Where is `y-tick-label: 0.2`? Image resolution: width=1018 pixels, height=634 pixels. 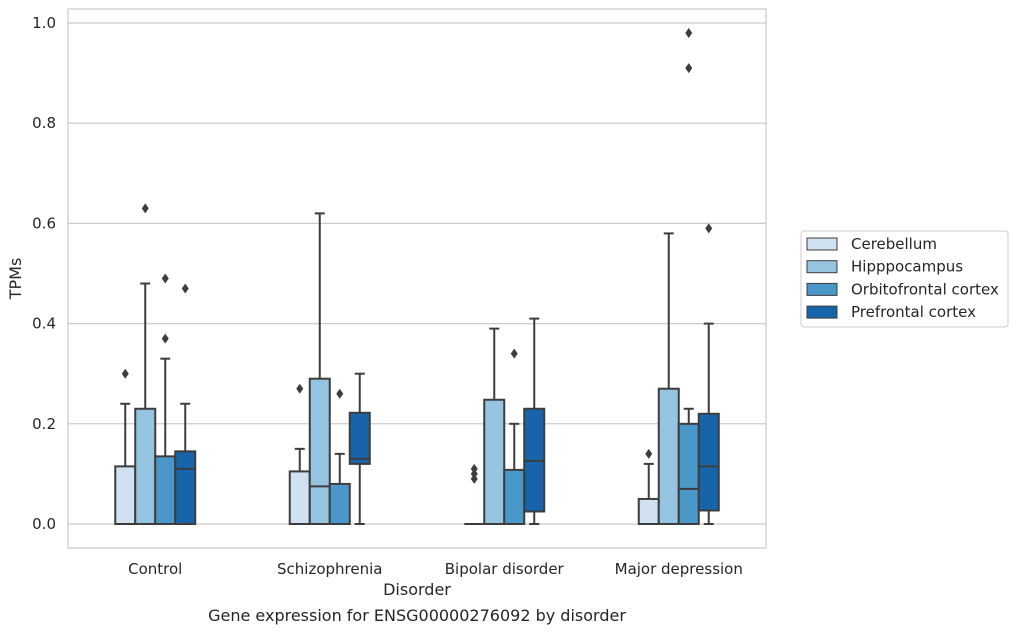
y-tick-label: 0.2 is located at coordinates (44, 424).